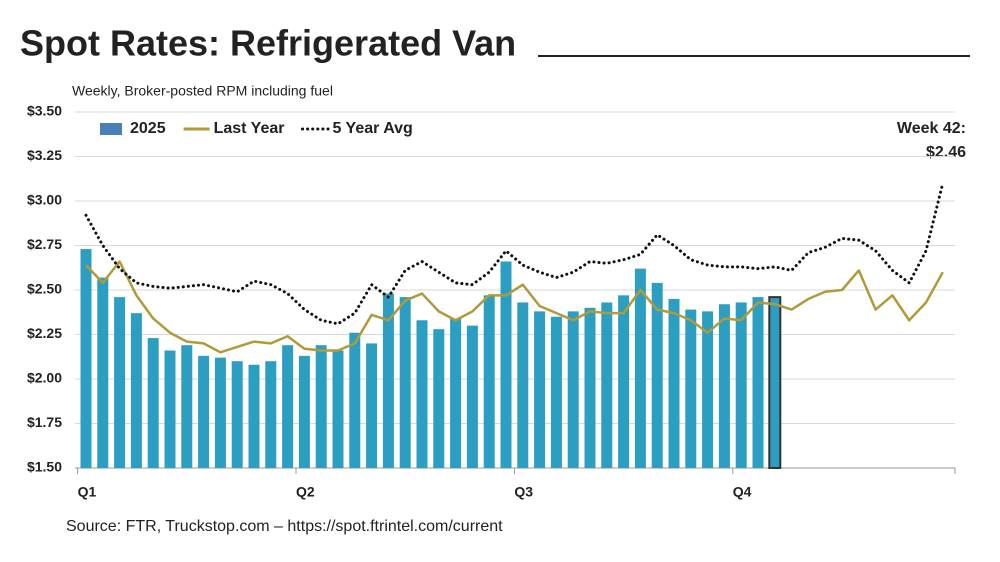  Describe the element at coordinates (44, 289) in the screenshot. I see `y-tick-label: $2.50` at that location.